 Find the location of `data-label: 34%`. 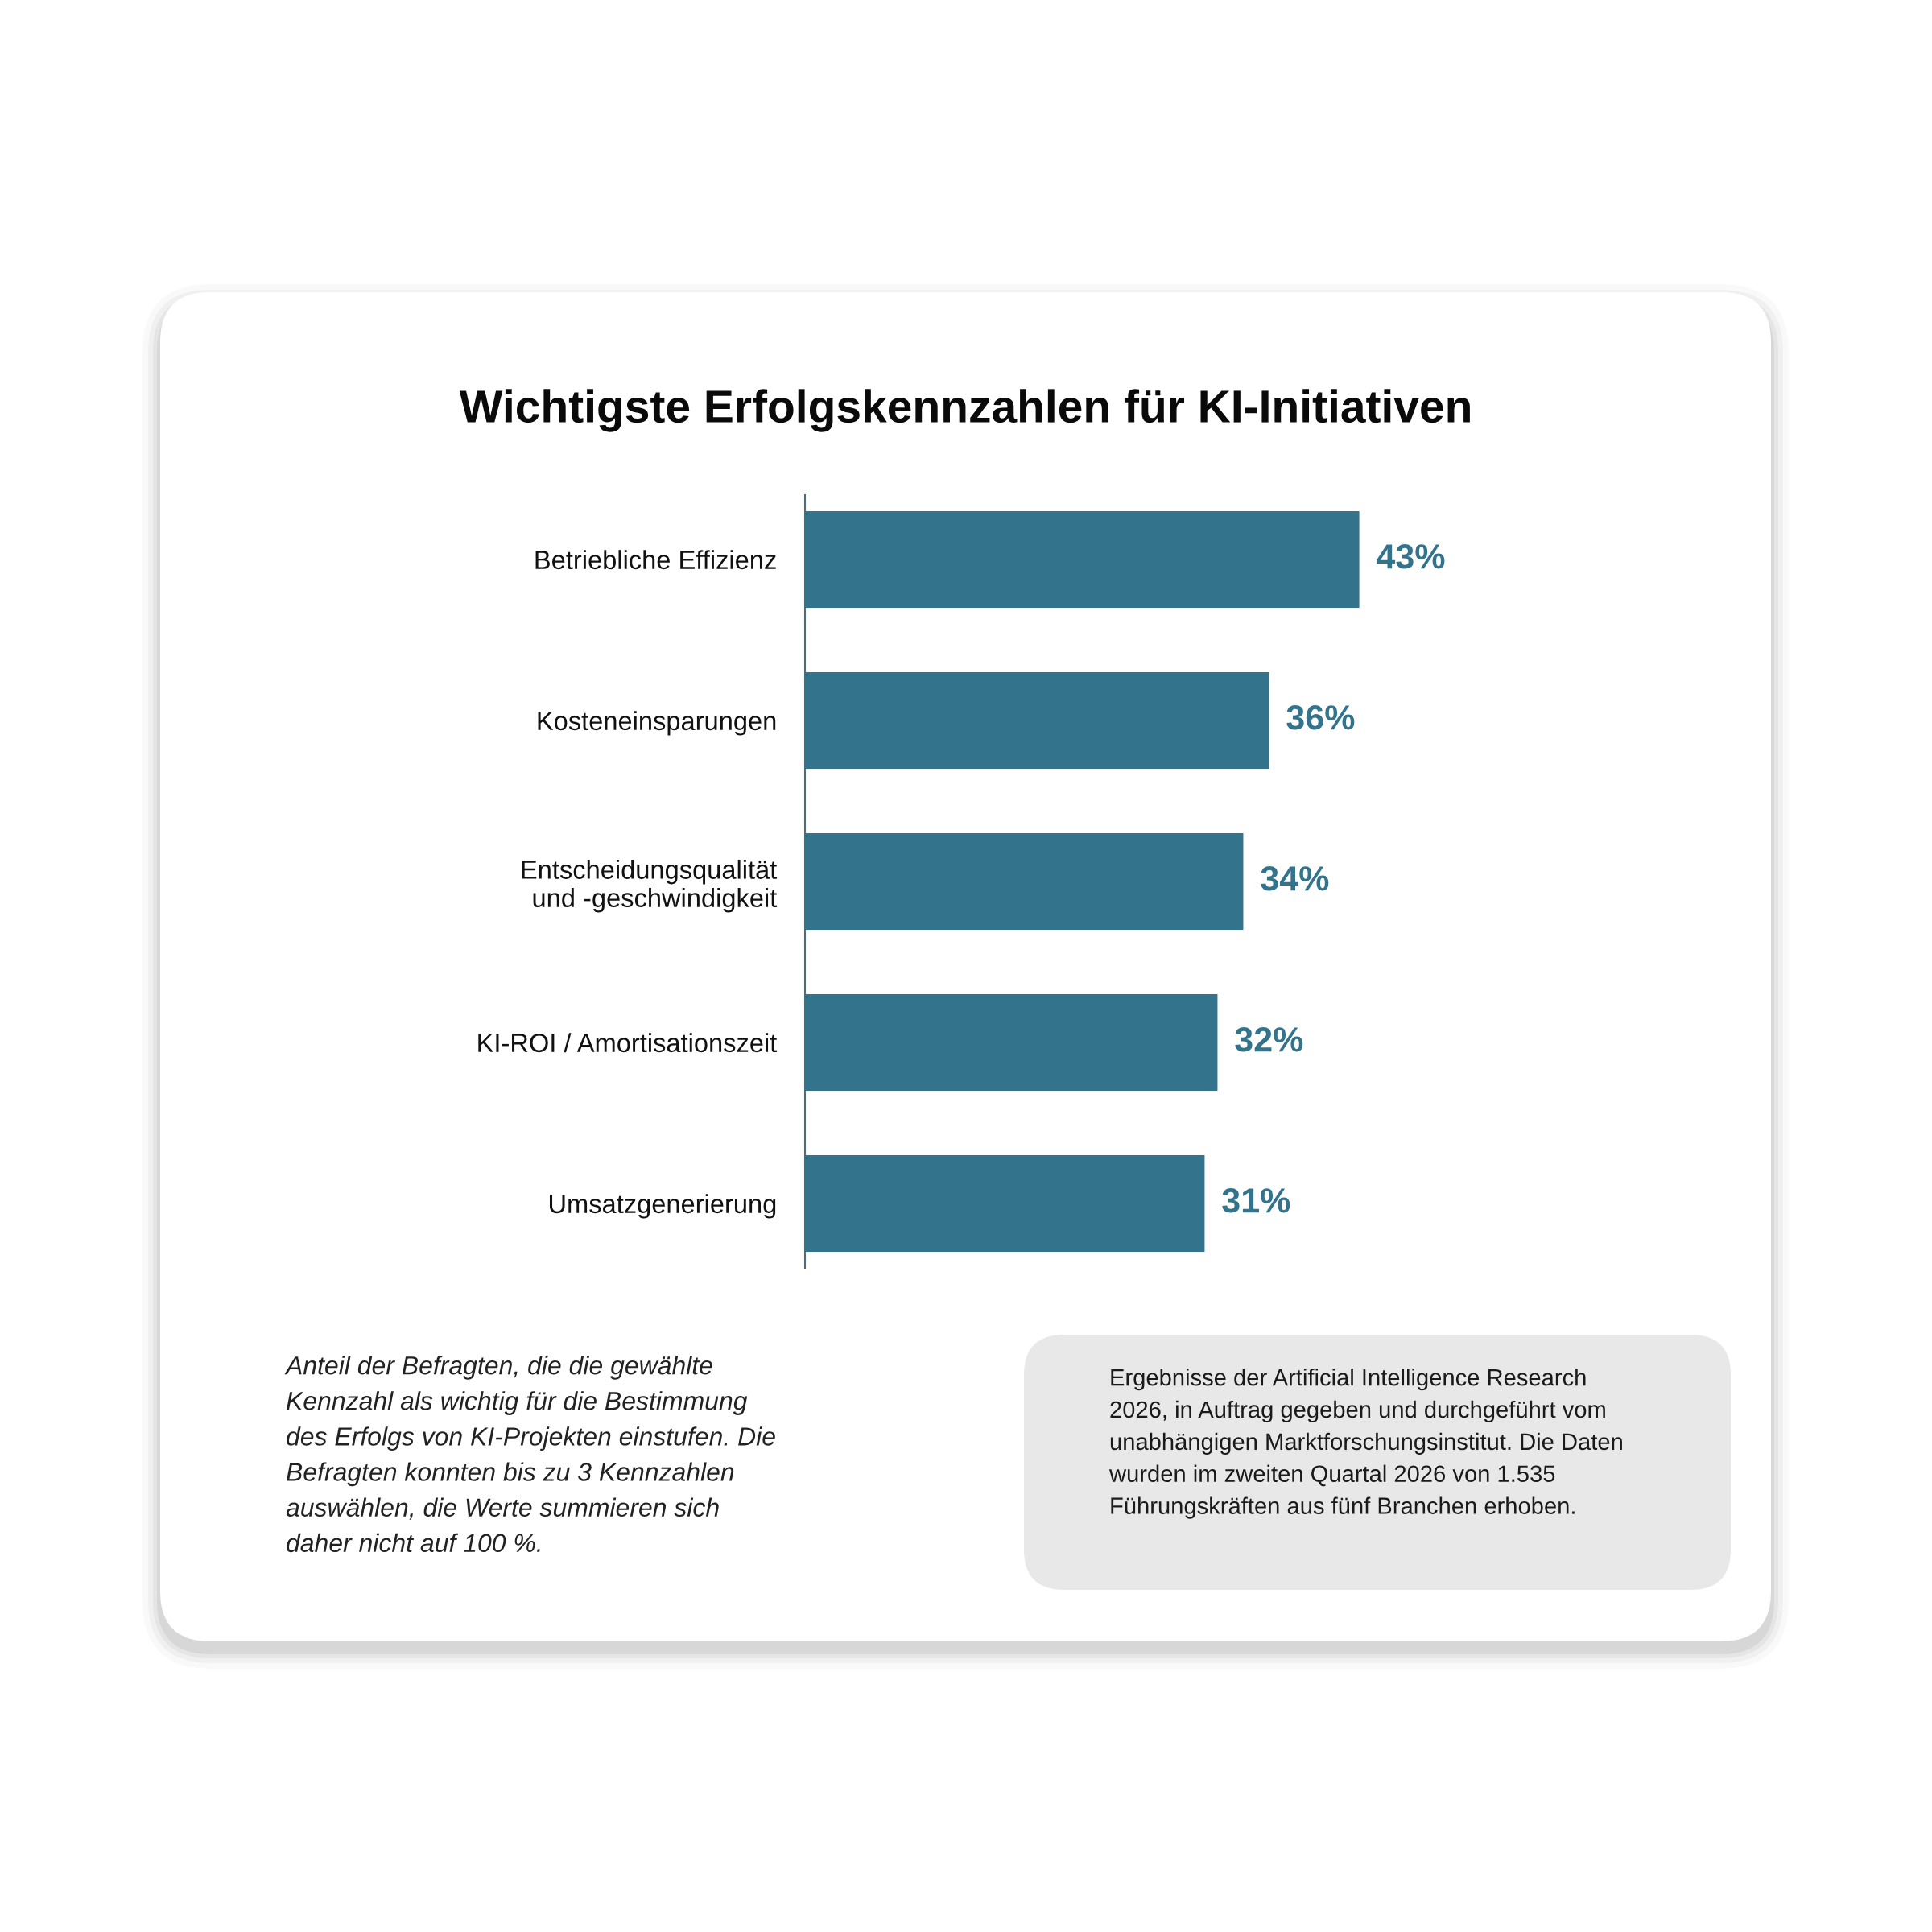

data-label: 34% is located at coordinates (1295, 878).